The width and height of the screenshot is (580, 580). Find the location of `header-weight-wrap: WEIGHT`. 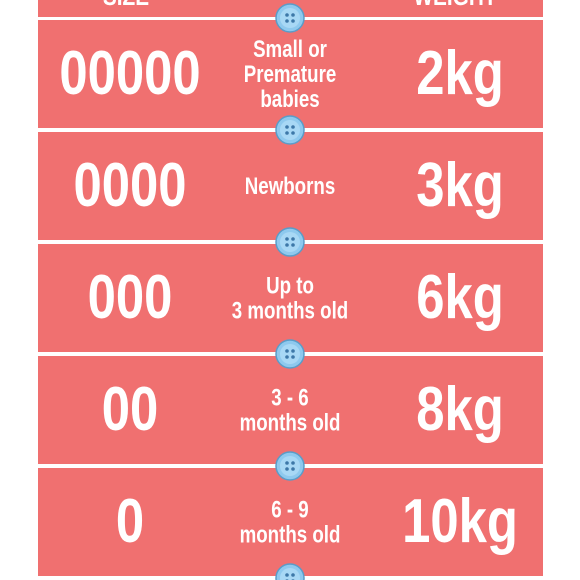

header-weight-wrap: WEIGHT is located at coordinates (455, 5).